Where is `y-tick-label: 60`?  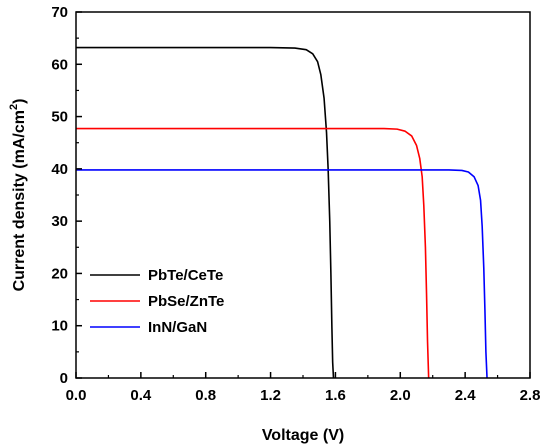
y-tick-label: 60 is located at coordinates (59, 64).